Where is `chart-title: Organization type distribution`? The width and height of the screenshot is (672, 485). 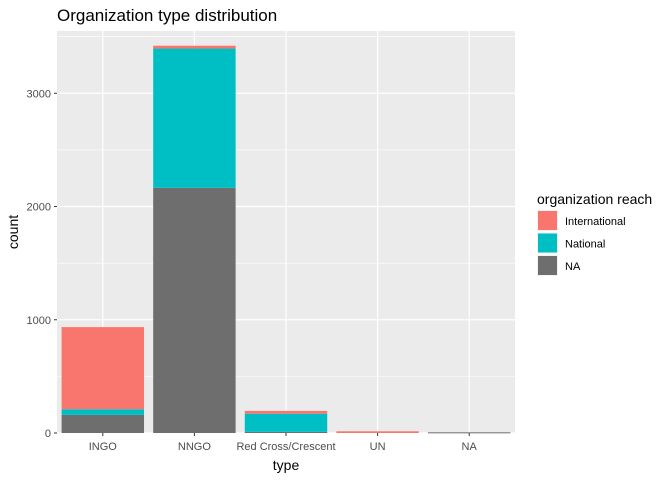 chart-title: Organization type distribution is located at coordinates (167, 15).